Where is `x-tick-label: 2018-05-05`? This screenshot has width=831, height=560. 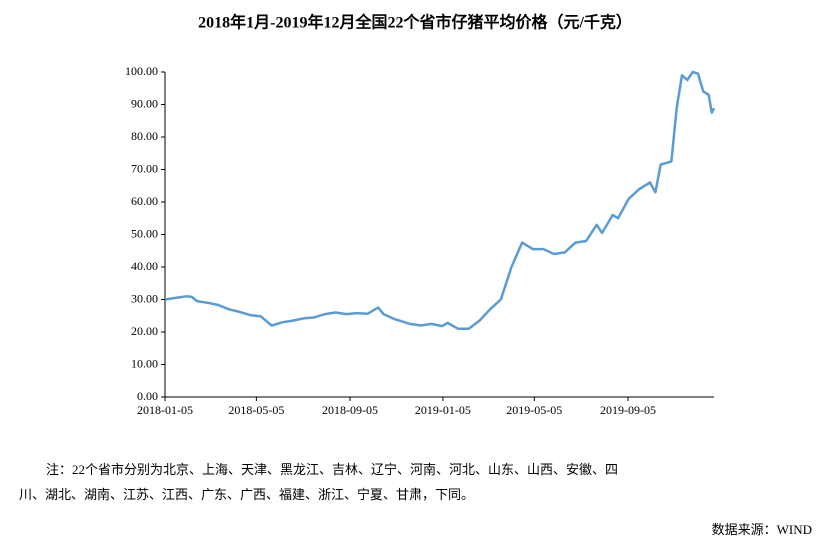
x-tick-label: 2018-05-05 is located at coordinates (256, 410).